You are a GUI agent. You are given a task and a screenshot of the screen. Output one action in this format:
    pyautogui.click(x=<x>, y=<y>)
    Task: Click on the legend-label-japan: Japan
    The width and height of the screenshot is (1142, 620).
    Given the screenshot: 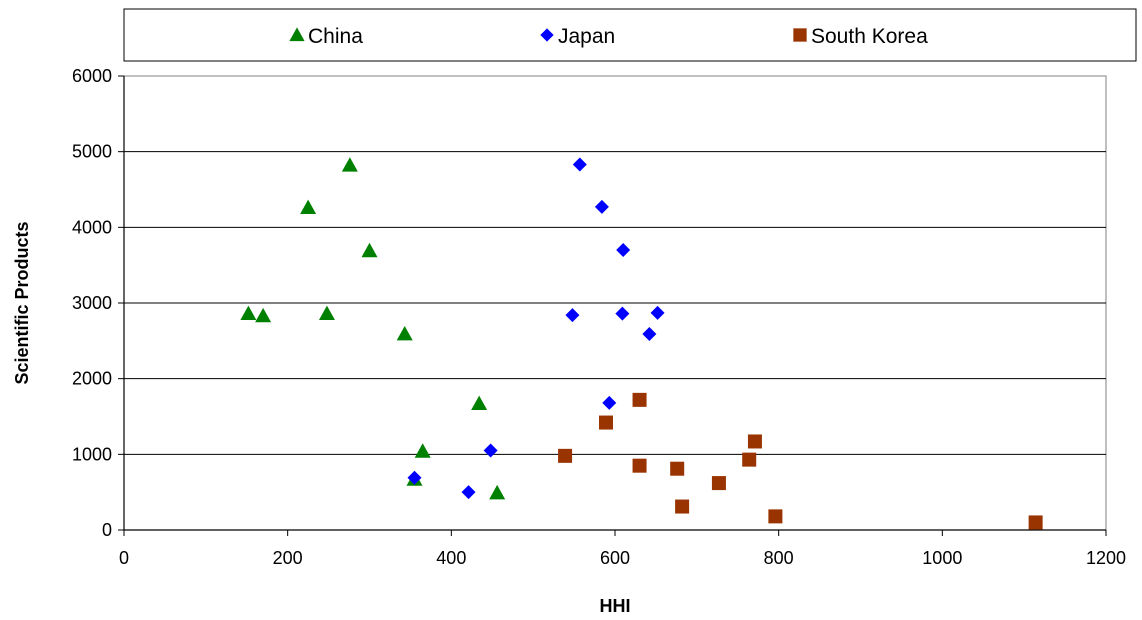 What is the action you would take?
    pyautogui.click(x=586, y=36)
    